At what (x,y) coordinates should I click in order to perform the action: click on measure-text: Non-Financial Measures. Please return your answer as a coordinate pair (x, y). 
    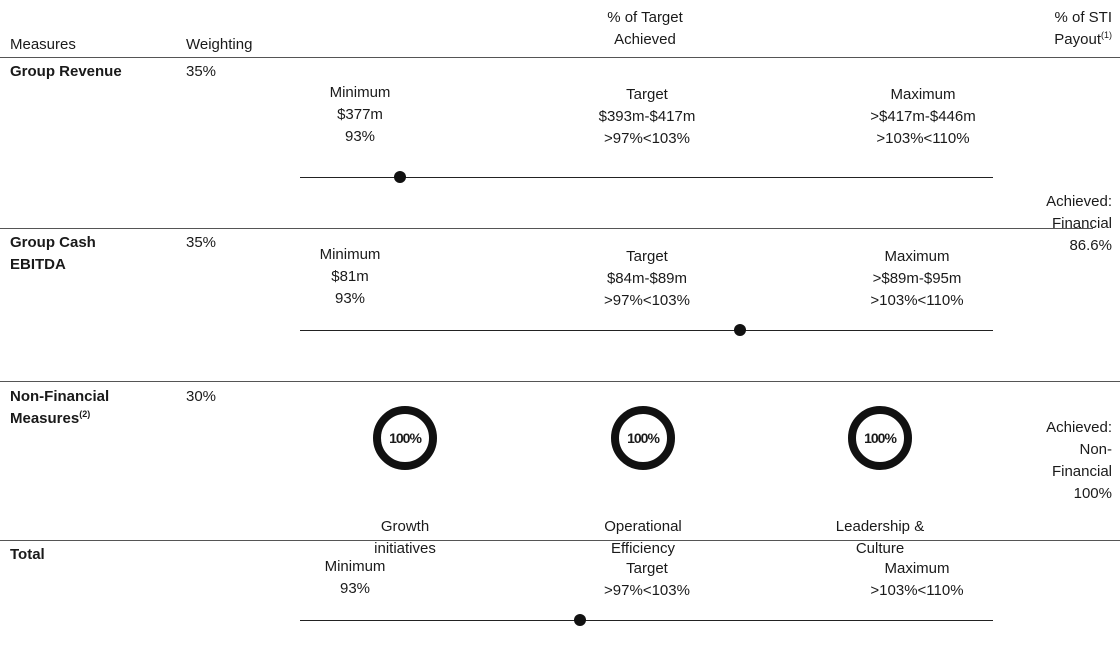
    Looking at the image, I should click on (60, 407).